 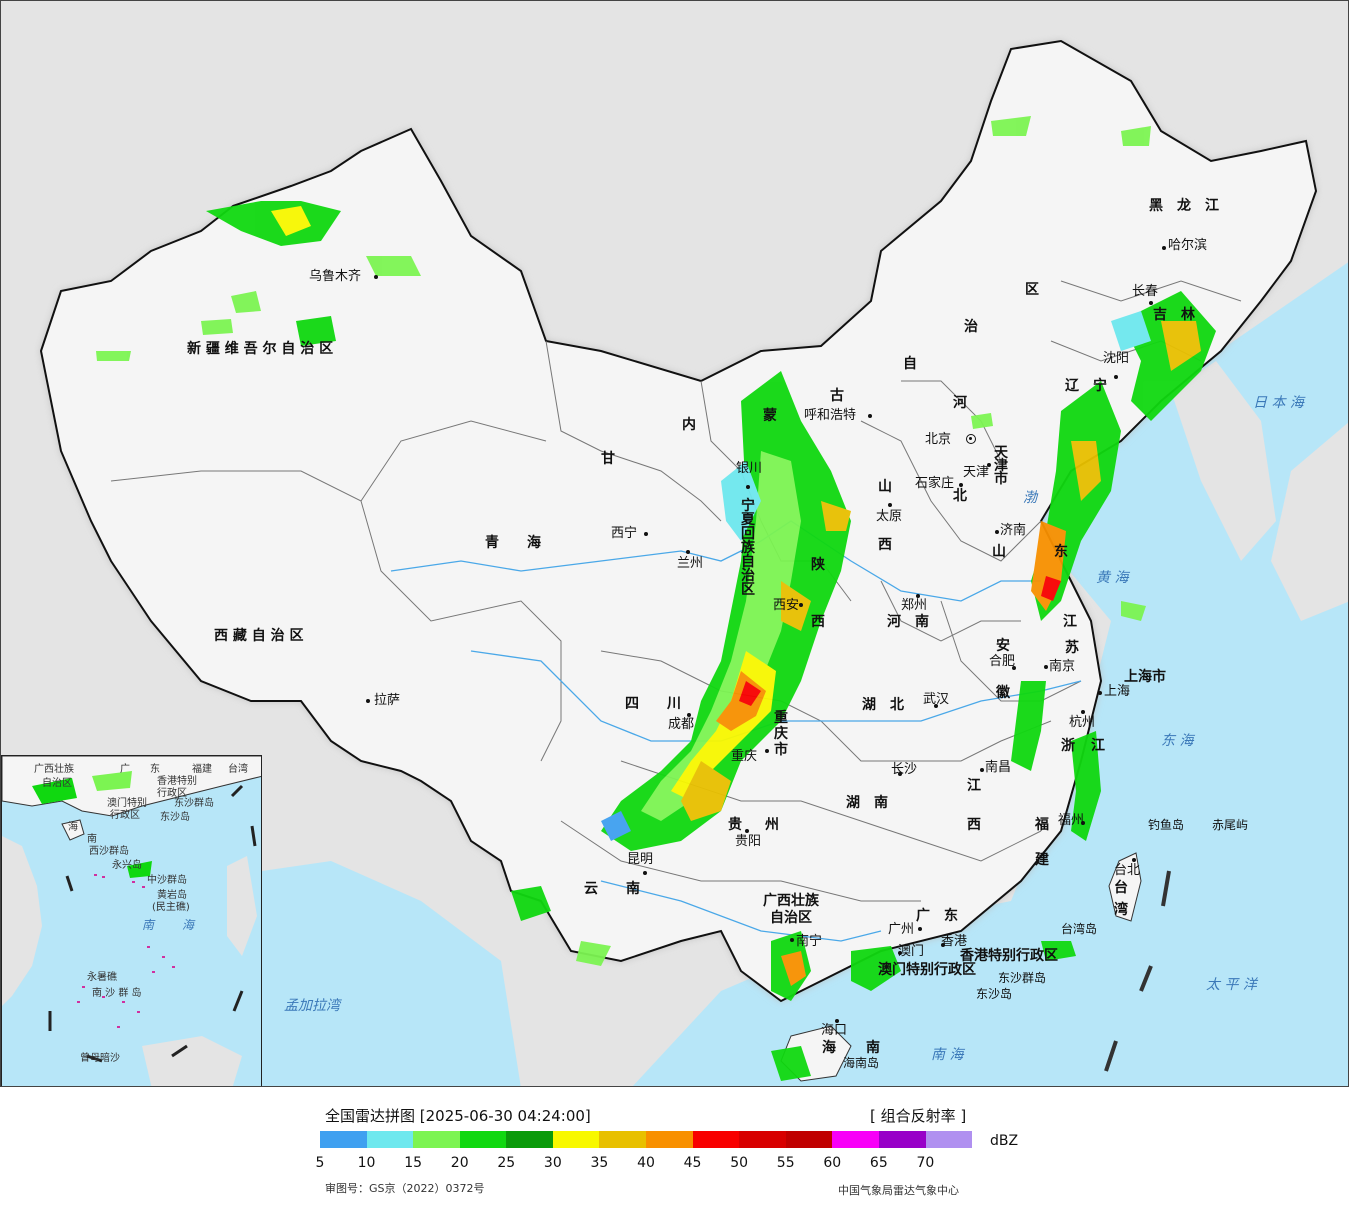 I want to click on city-label: 北京, so click(x=938, y=439).